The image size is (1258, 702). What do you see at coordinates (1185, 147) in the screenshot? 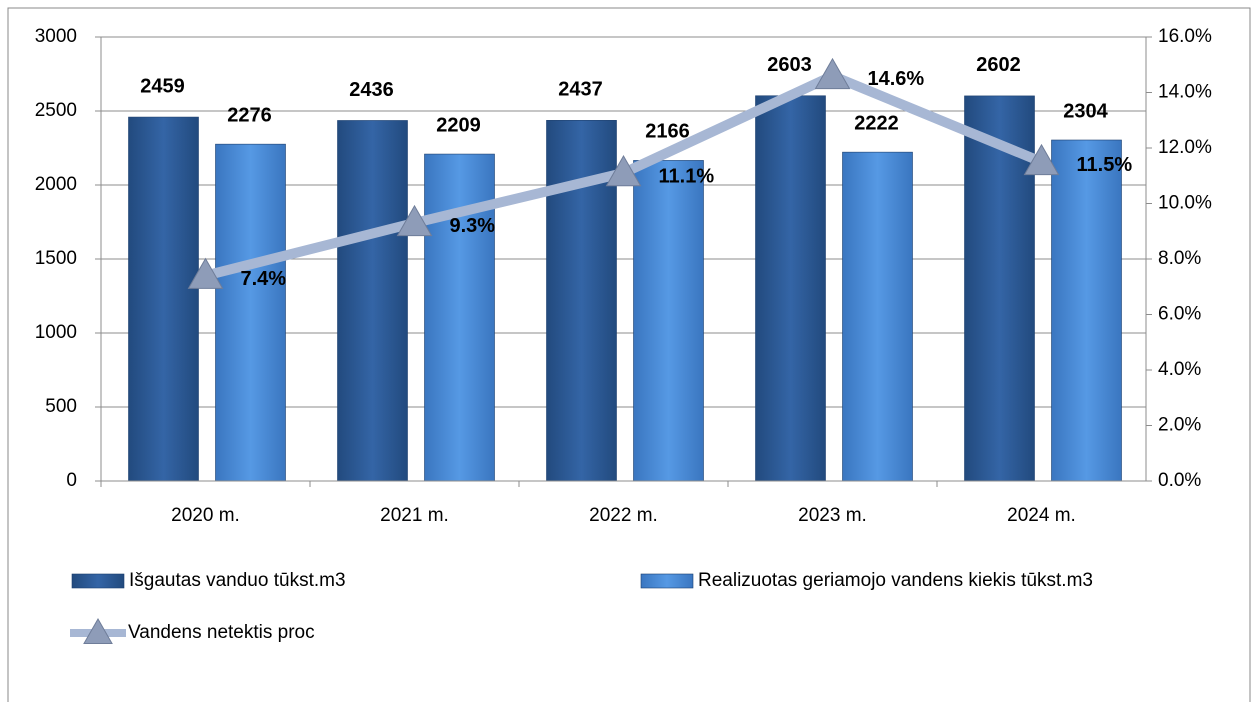
I see `y2-tick-label: 12.0%` at bounding box center [1185, 147].